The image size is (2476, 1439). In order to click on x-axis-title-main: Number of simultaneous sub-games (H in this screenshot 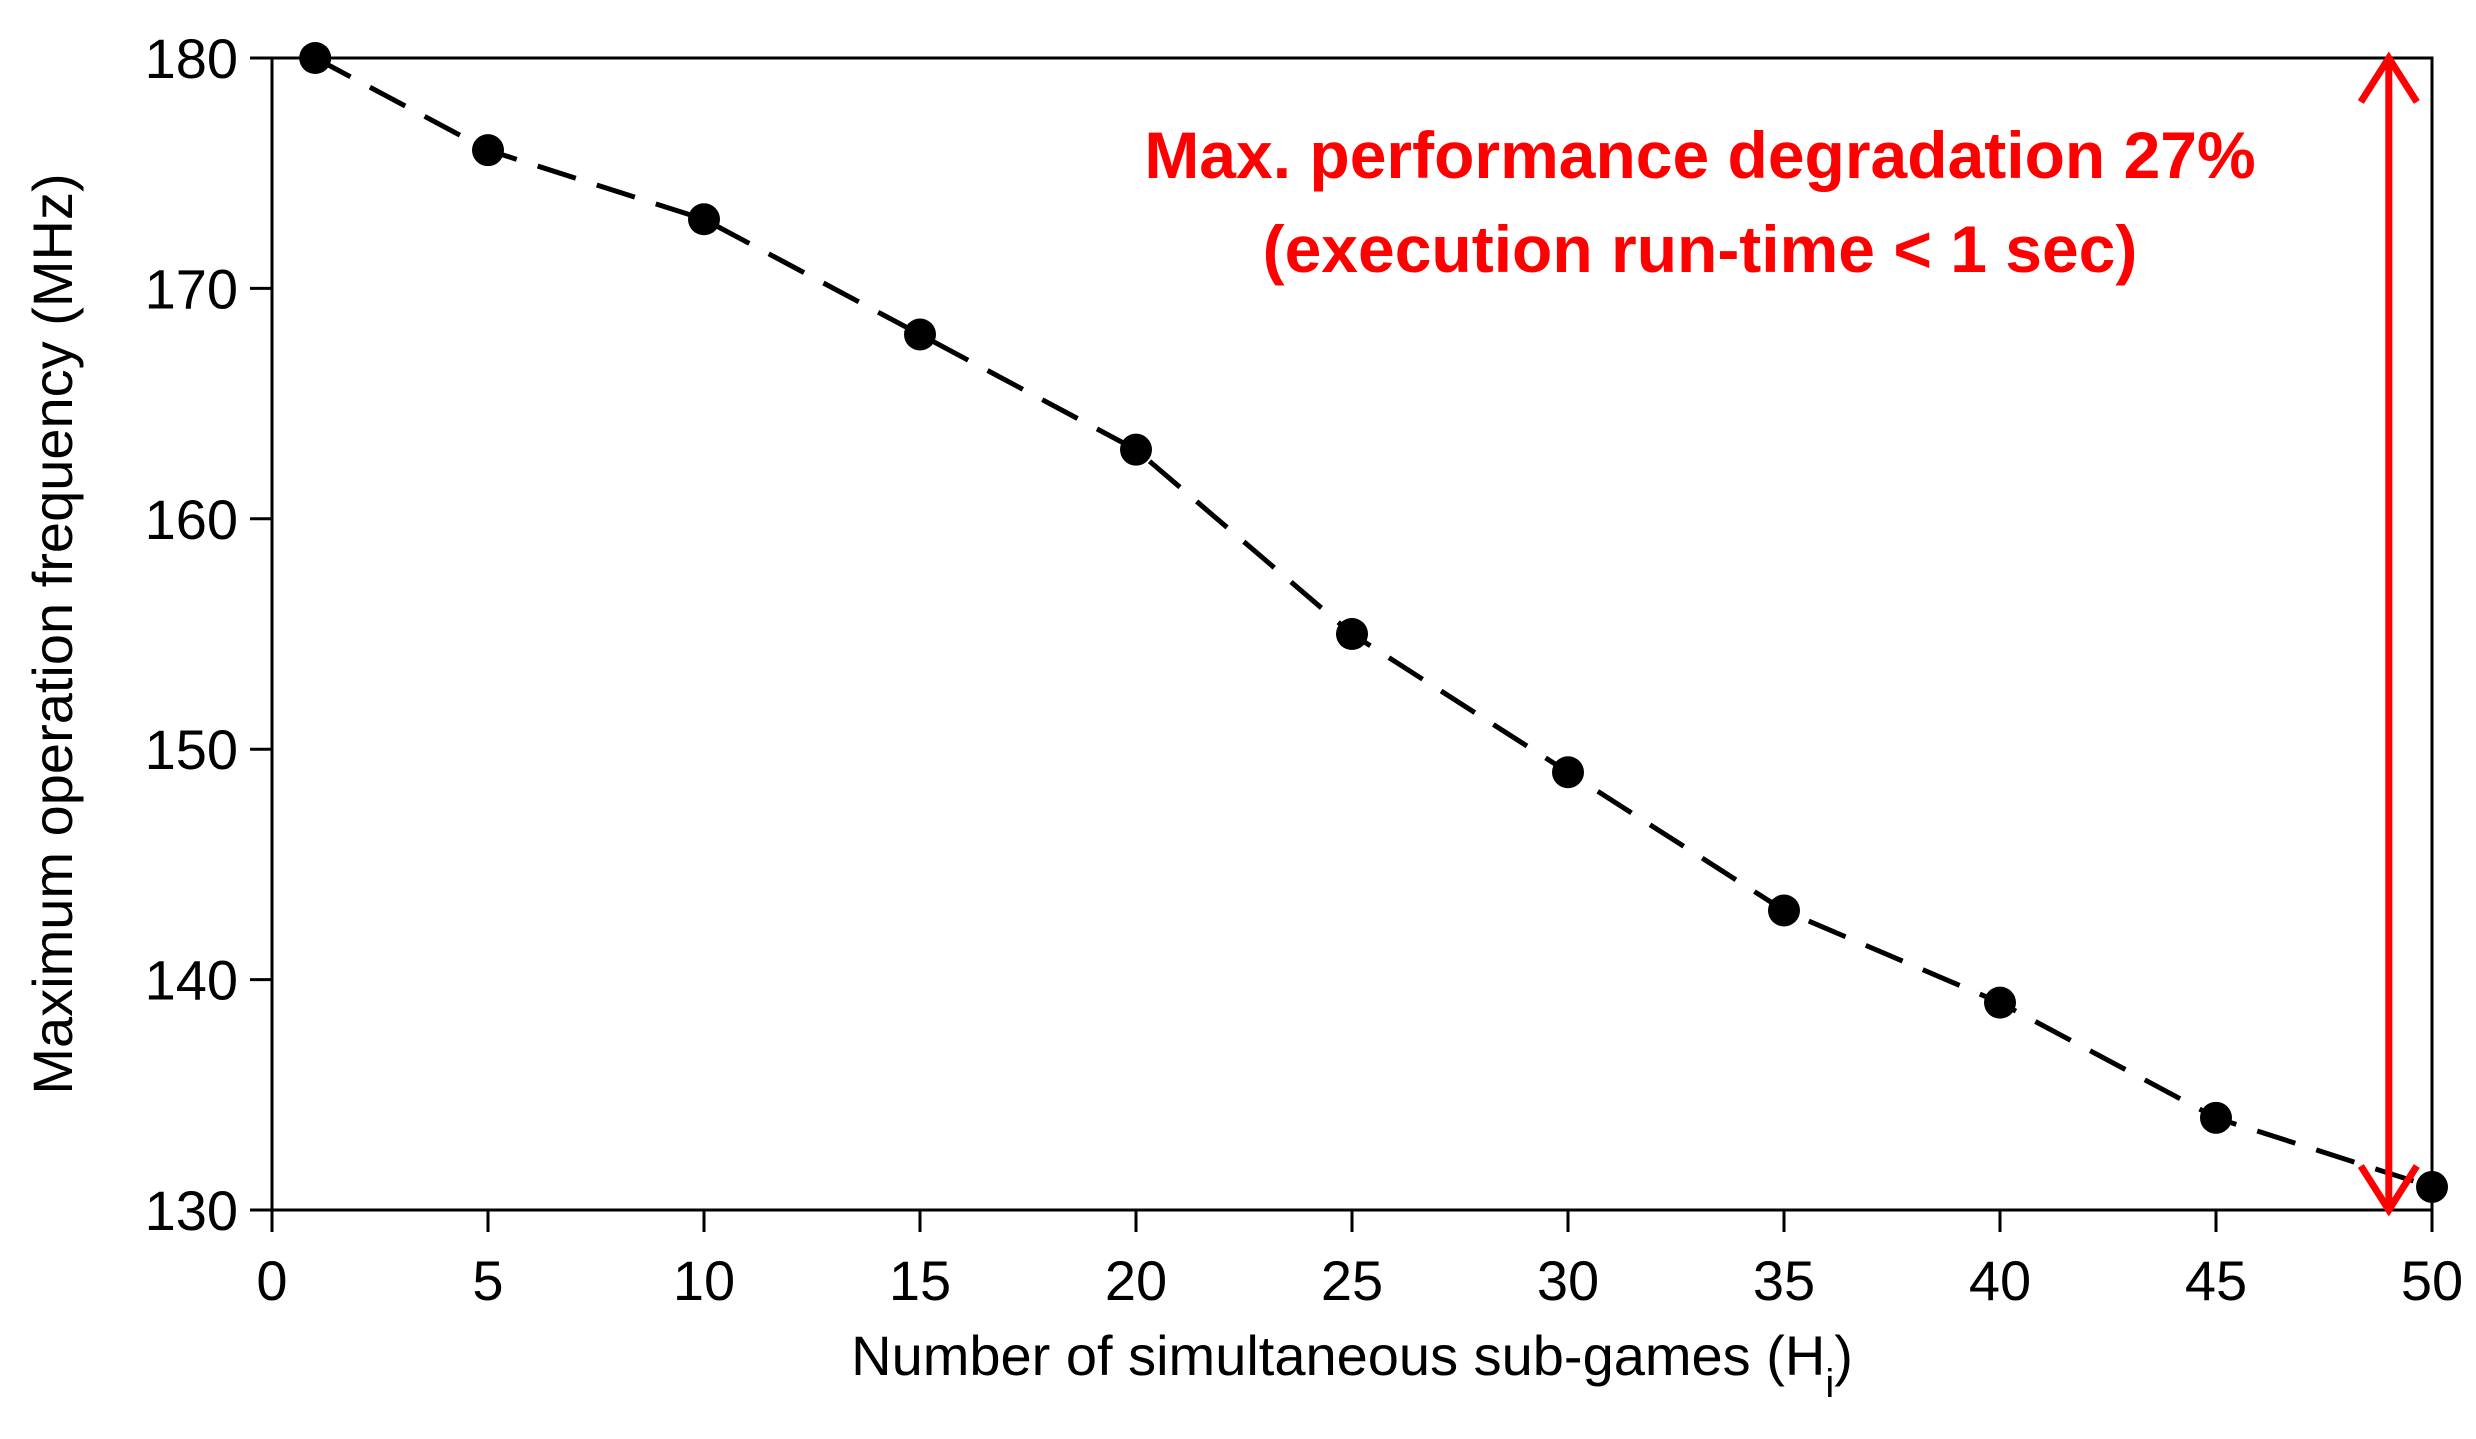, I will do `click(1338, 1355)`.